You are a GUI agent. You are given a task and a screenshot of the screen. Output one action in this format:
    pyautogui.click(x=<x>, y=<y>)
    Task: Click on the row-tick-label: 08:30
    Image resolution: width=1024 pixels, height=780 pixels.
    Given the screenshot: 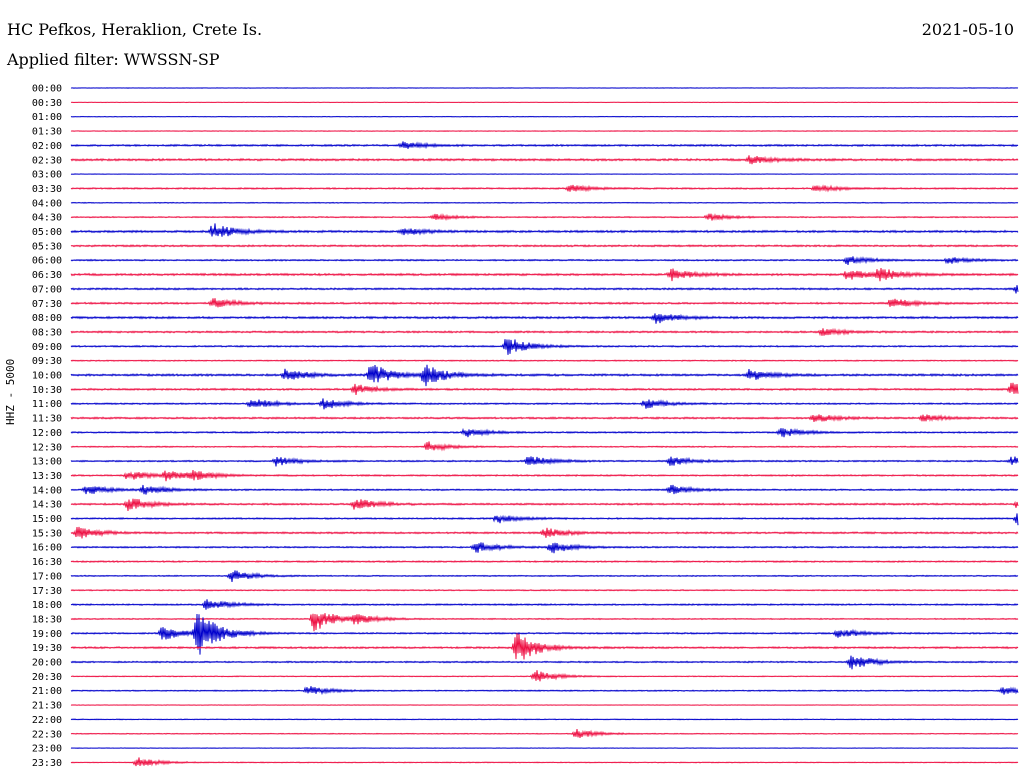 What is the action you would take?
    pyautogui.click(x=47, y=332)
    